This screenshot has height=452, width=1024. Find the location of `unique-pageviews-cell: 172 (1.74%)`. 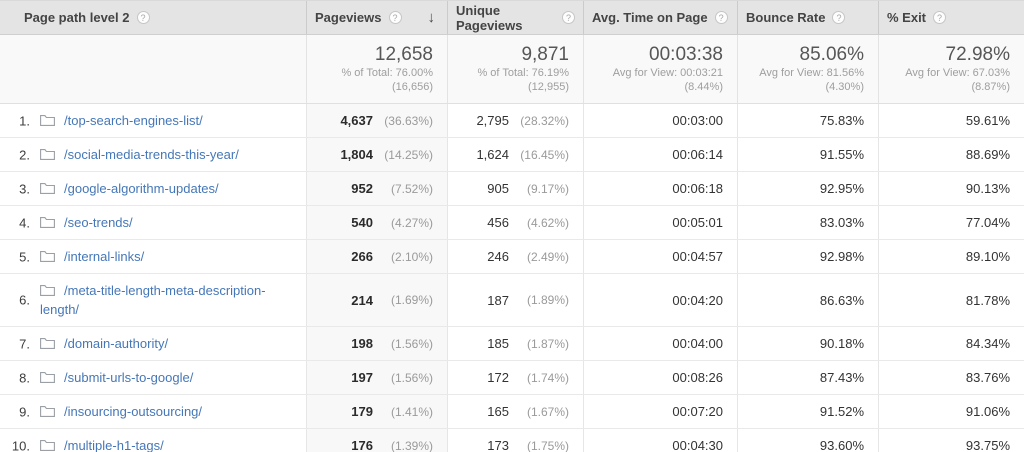

unique-pageviews-cell: 172 (1.74%) is located at coordinates (515, 377).